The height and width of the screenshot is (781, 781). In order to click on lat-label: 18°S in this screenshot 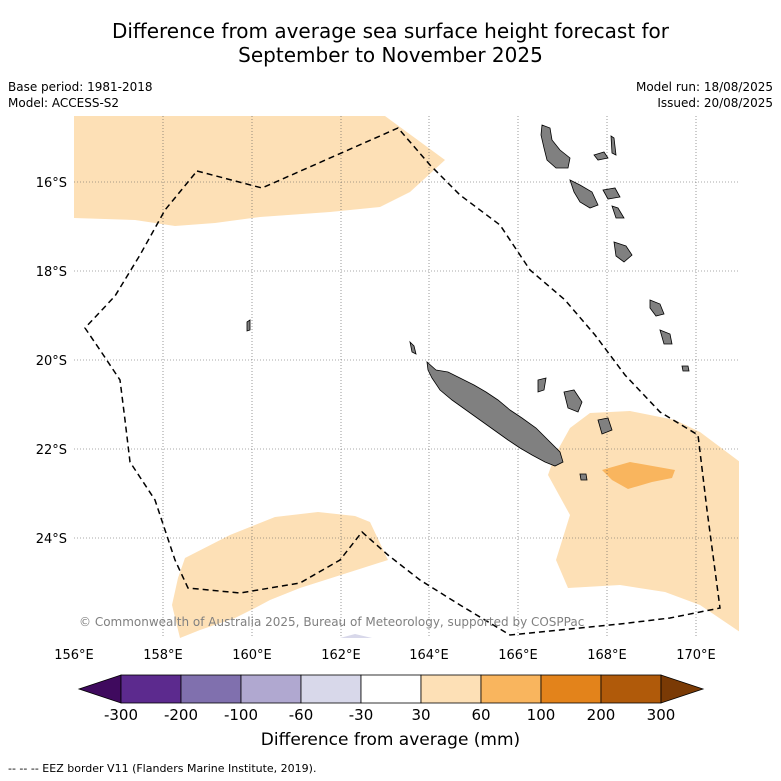, I will do `click(51, 272)`.